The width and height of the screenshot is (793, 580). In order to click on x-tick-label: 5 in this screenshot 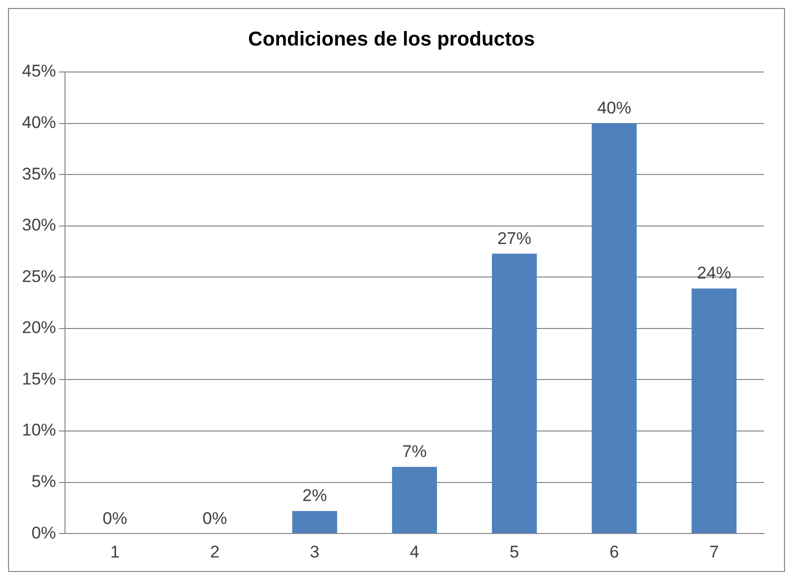, I will do `click(515, 552)`.